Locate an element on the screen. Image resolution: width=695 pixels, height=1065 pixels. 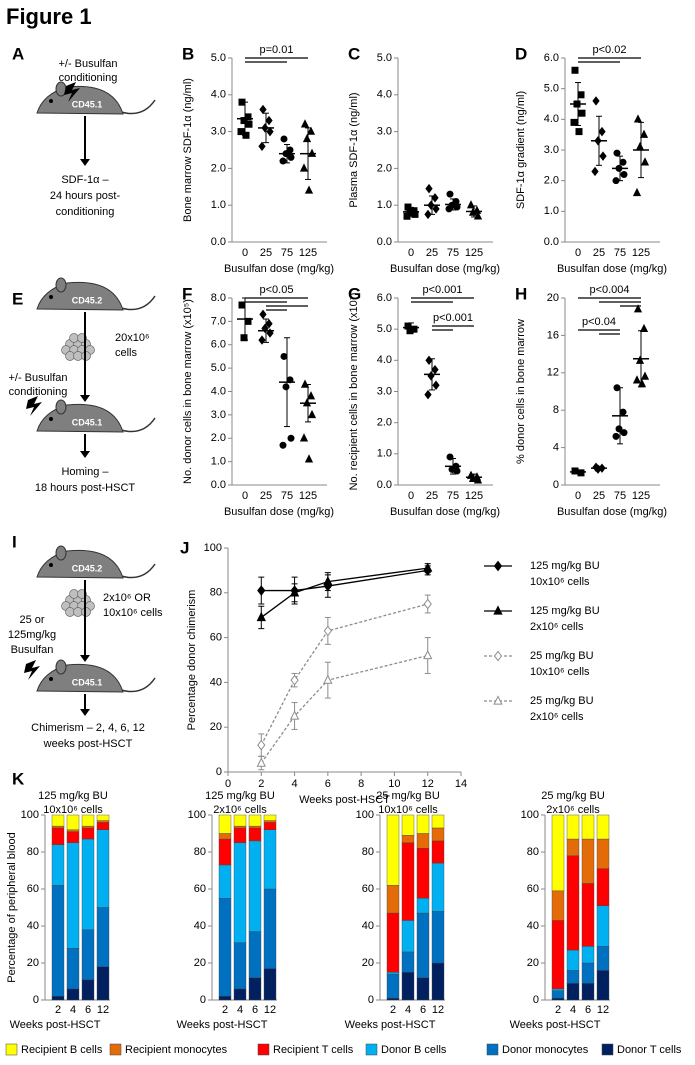
cells-text: 2x10⁶ OR is located at coordinates (127, 598).